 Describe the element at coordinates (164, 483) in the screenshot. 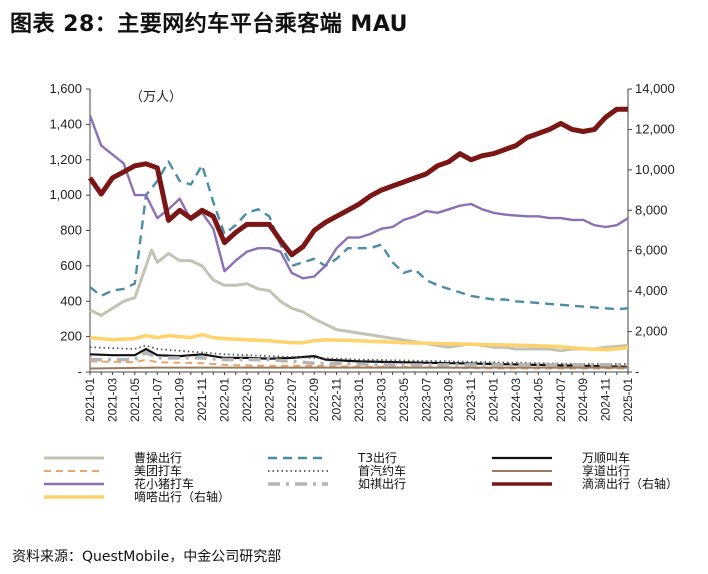

I see `legend-label-6: 花小猪打车` at that location.